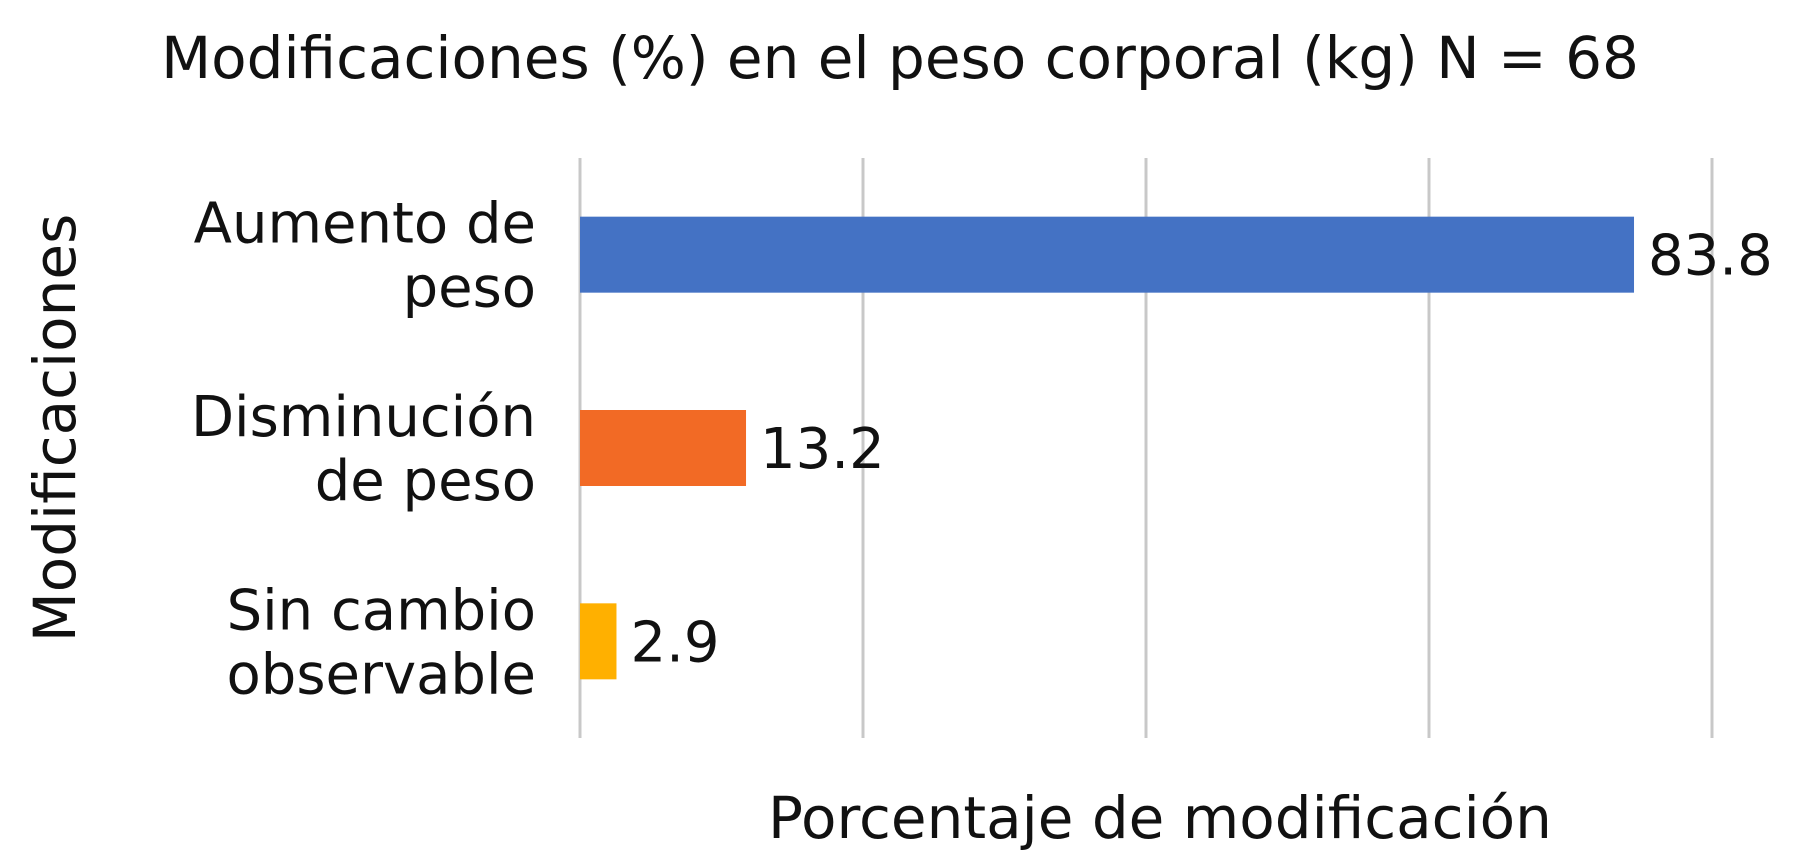  Describe the element at coordinates (469, 288) in the screenshot. I see `category-label-0-line-1: peso` at that location.